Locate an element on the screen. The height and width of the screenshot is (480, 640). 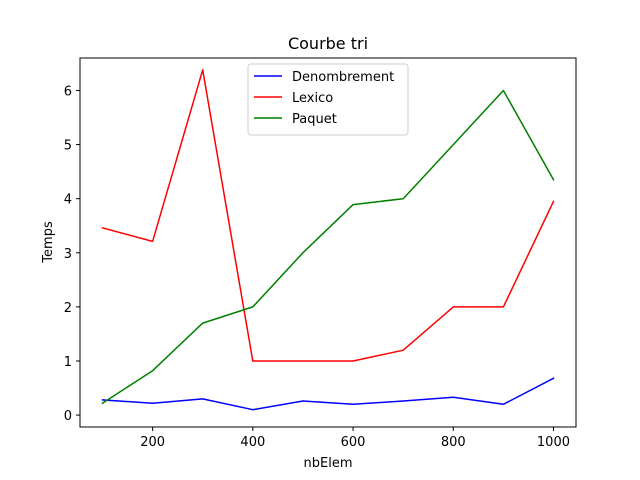
legend-label-lexico: Lexico is located at coordinates (312, 98).